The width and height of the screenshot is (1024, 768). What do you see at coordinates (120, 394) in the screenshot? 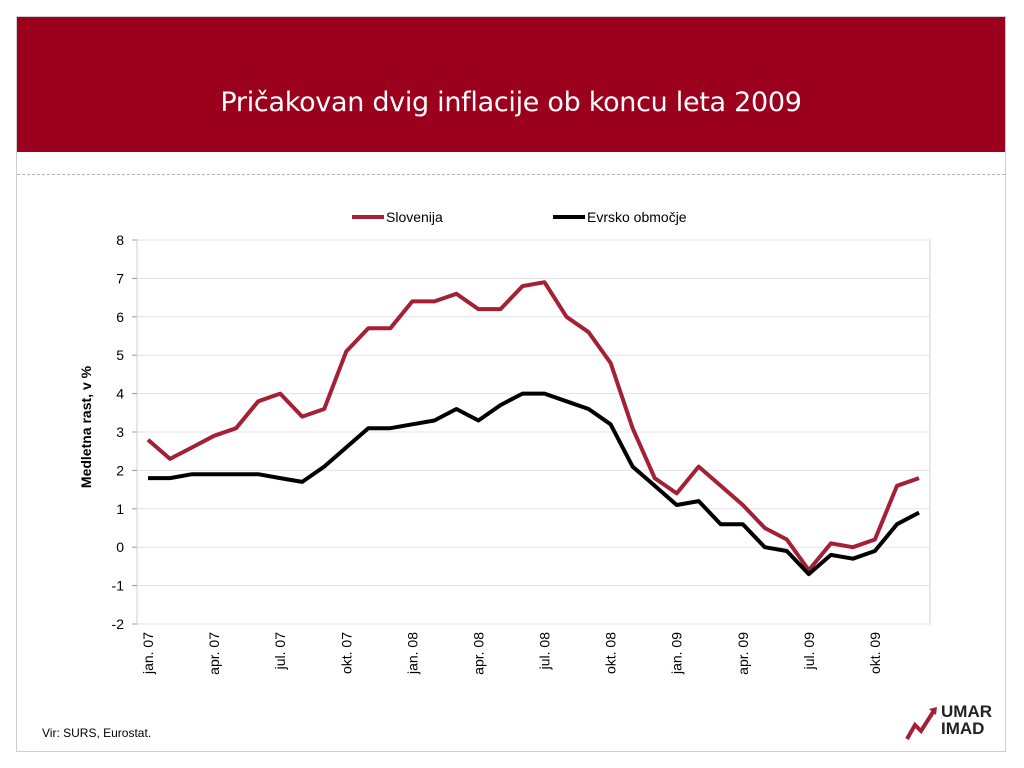
I see `y-tick-label: 4` at bounding box center [120, 394].